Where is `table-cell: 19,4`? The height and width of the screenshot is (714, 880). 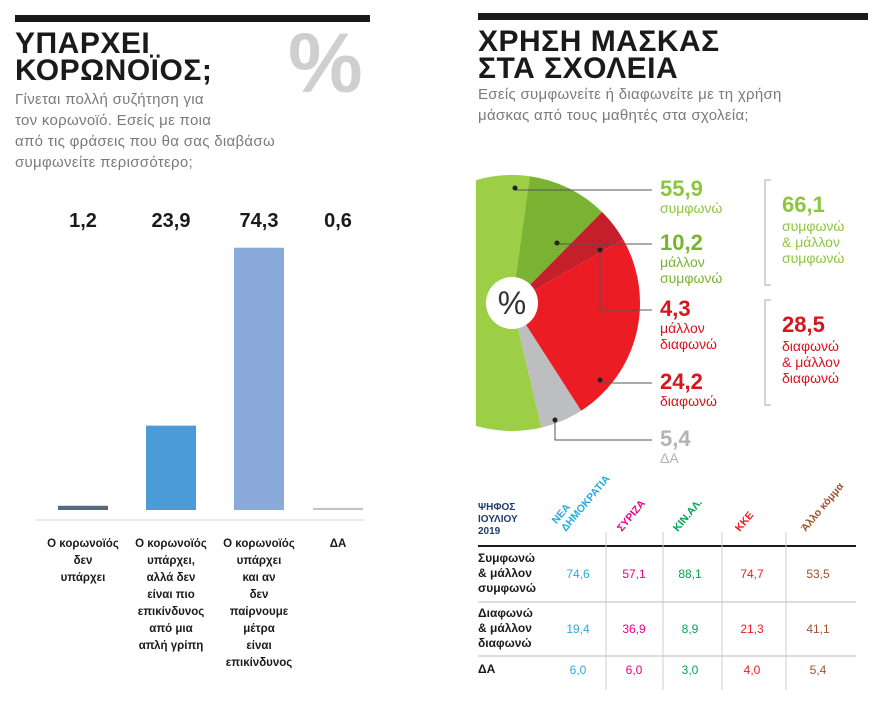
table-cell: 19,4 is located at coordinates (578, 629).